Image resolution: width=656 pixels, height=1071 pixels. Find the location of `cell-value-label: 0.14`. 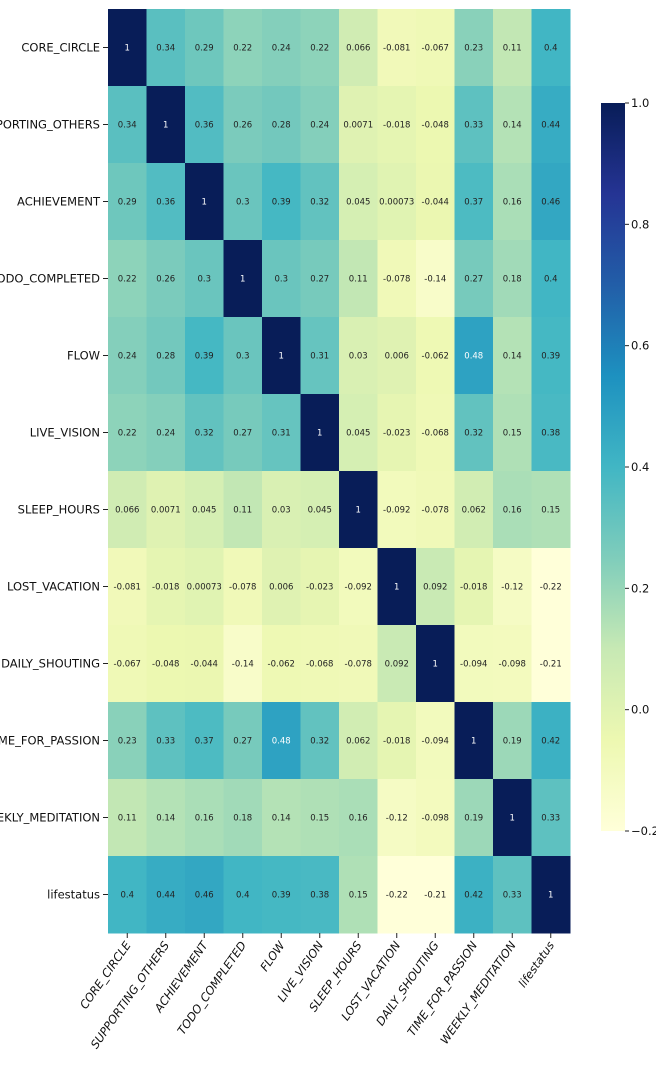

cell-value-label: 0.14 is located at coordinates (281, 819).